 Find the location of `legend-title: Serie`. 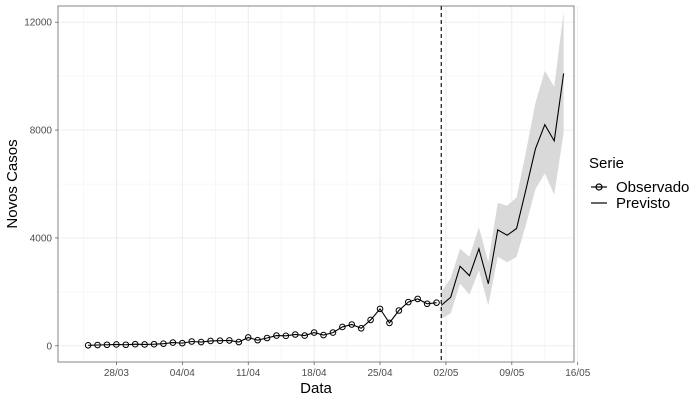

legend-title: Serie is located at coordinates (606, 163).